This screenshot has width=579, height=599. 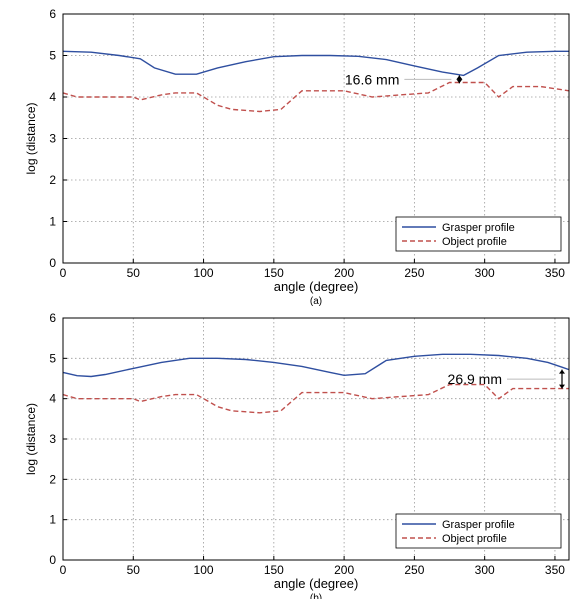 I want to click on panel-caption: (b), so click(x=316, y=596).